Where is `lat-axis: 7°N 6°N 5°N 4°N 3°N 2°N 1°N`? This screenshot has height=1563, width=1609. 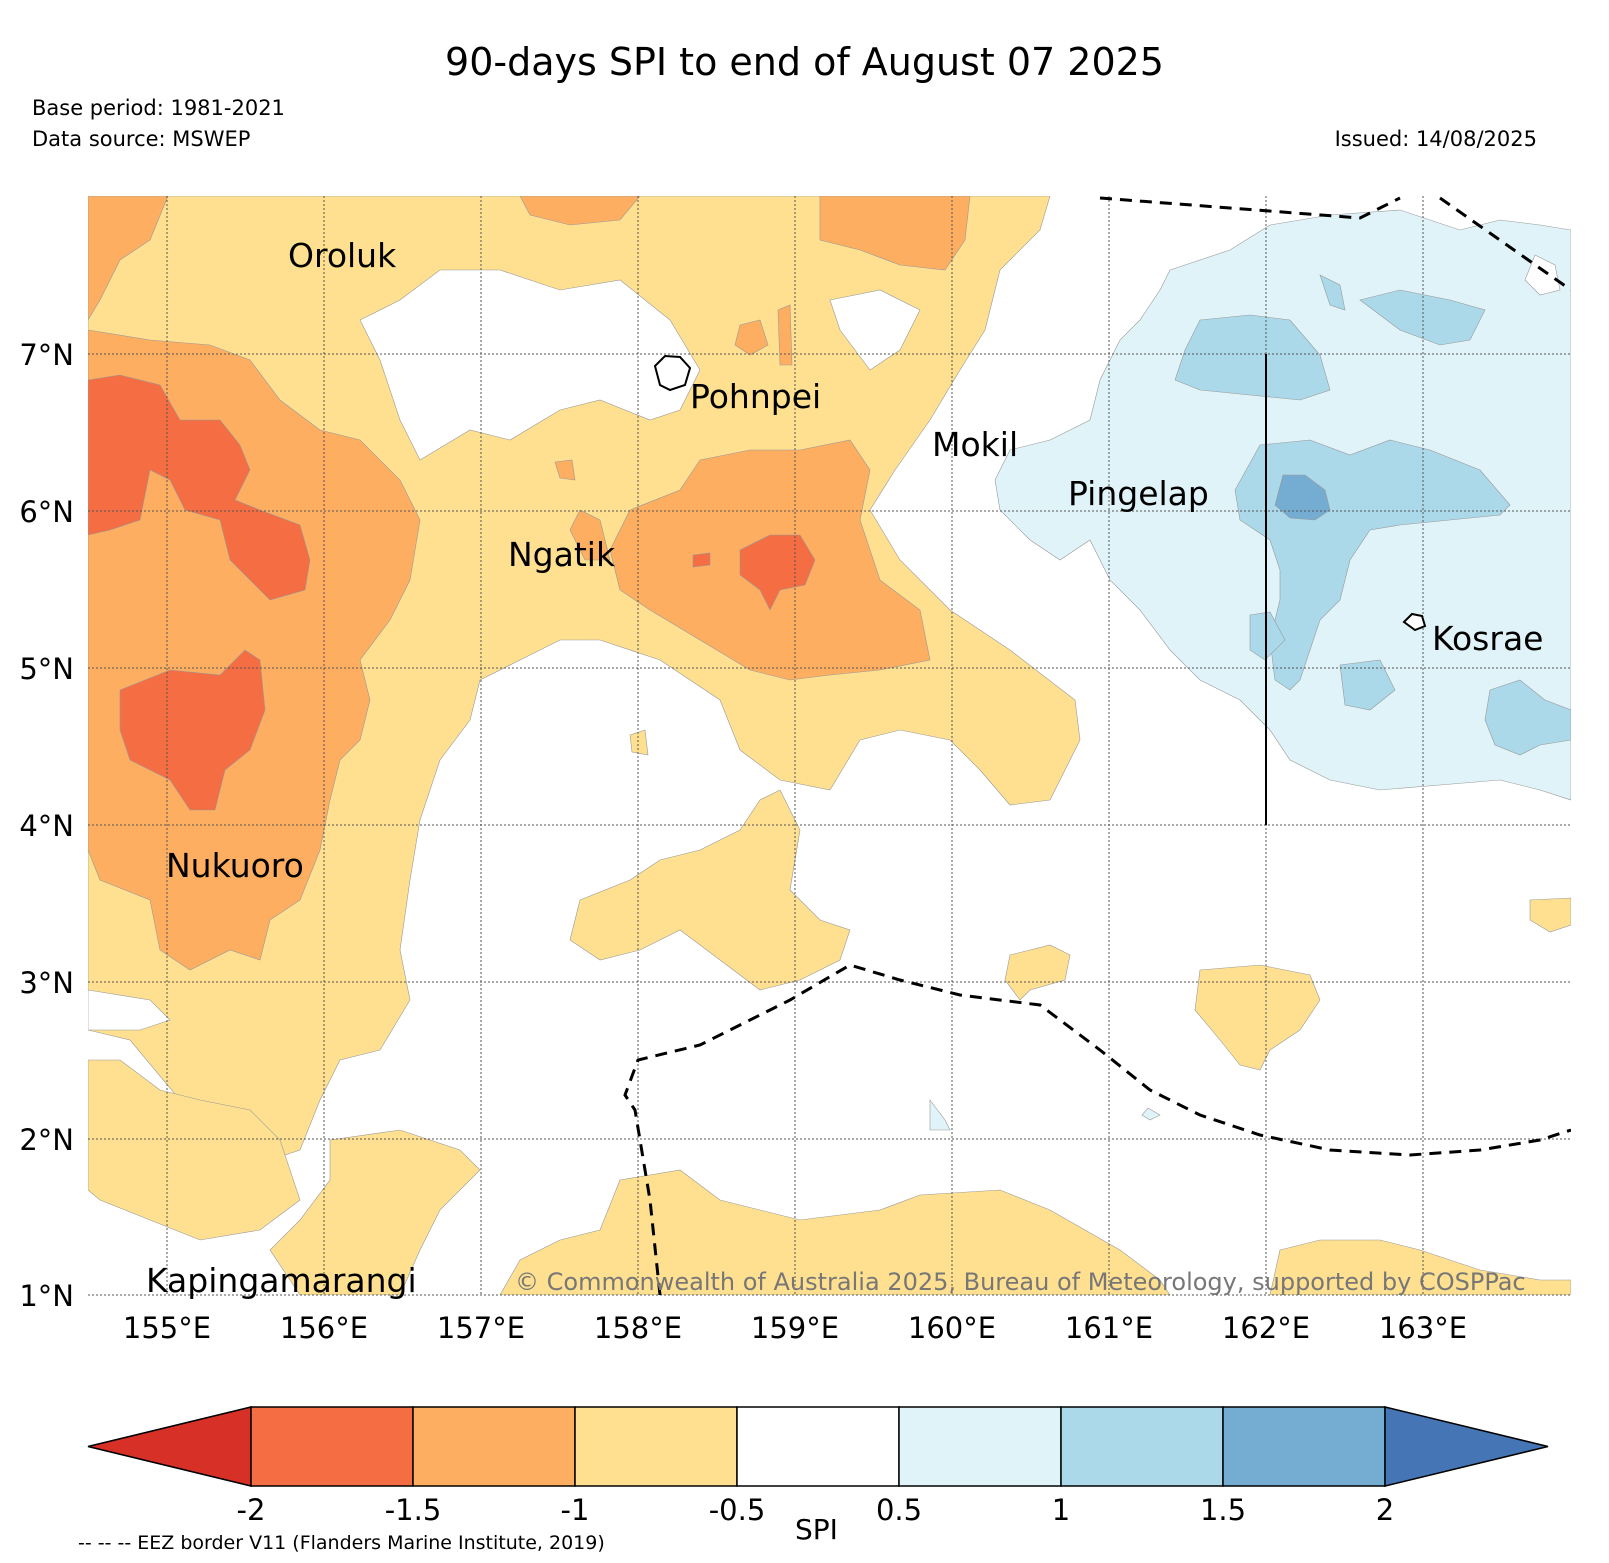 lat-axis: 7°N 6°N 5°N 4°N 3°N 2°N 1°N is located at coordinates (46, 825).